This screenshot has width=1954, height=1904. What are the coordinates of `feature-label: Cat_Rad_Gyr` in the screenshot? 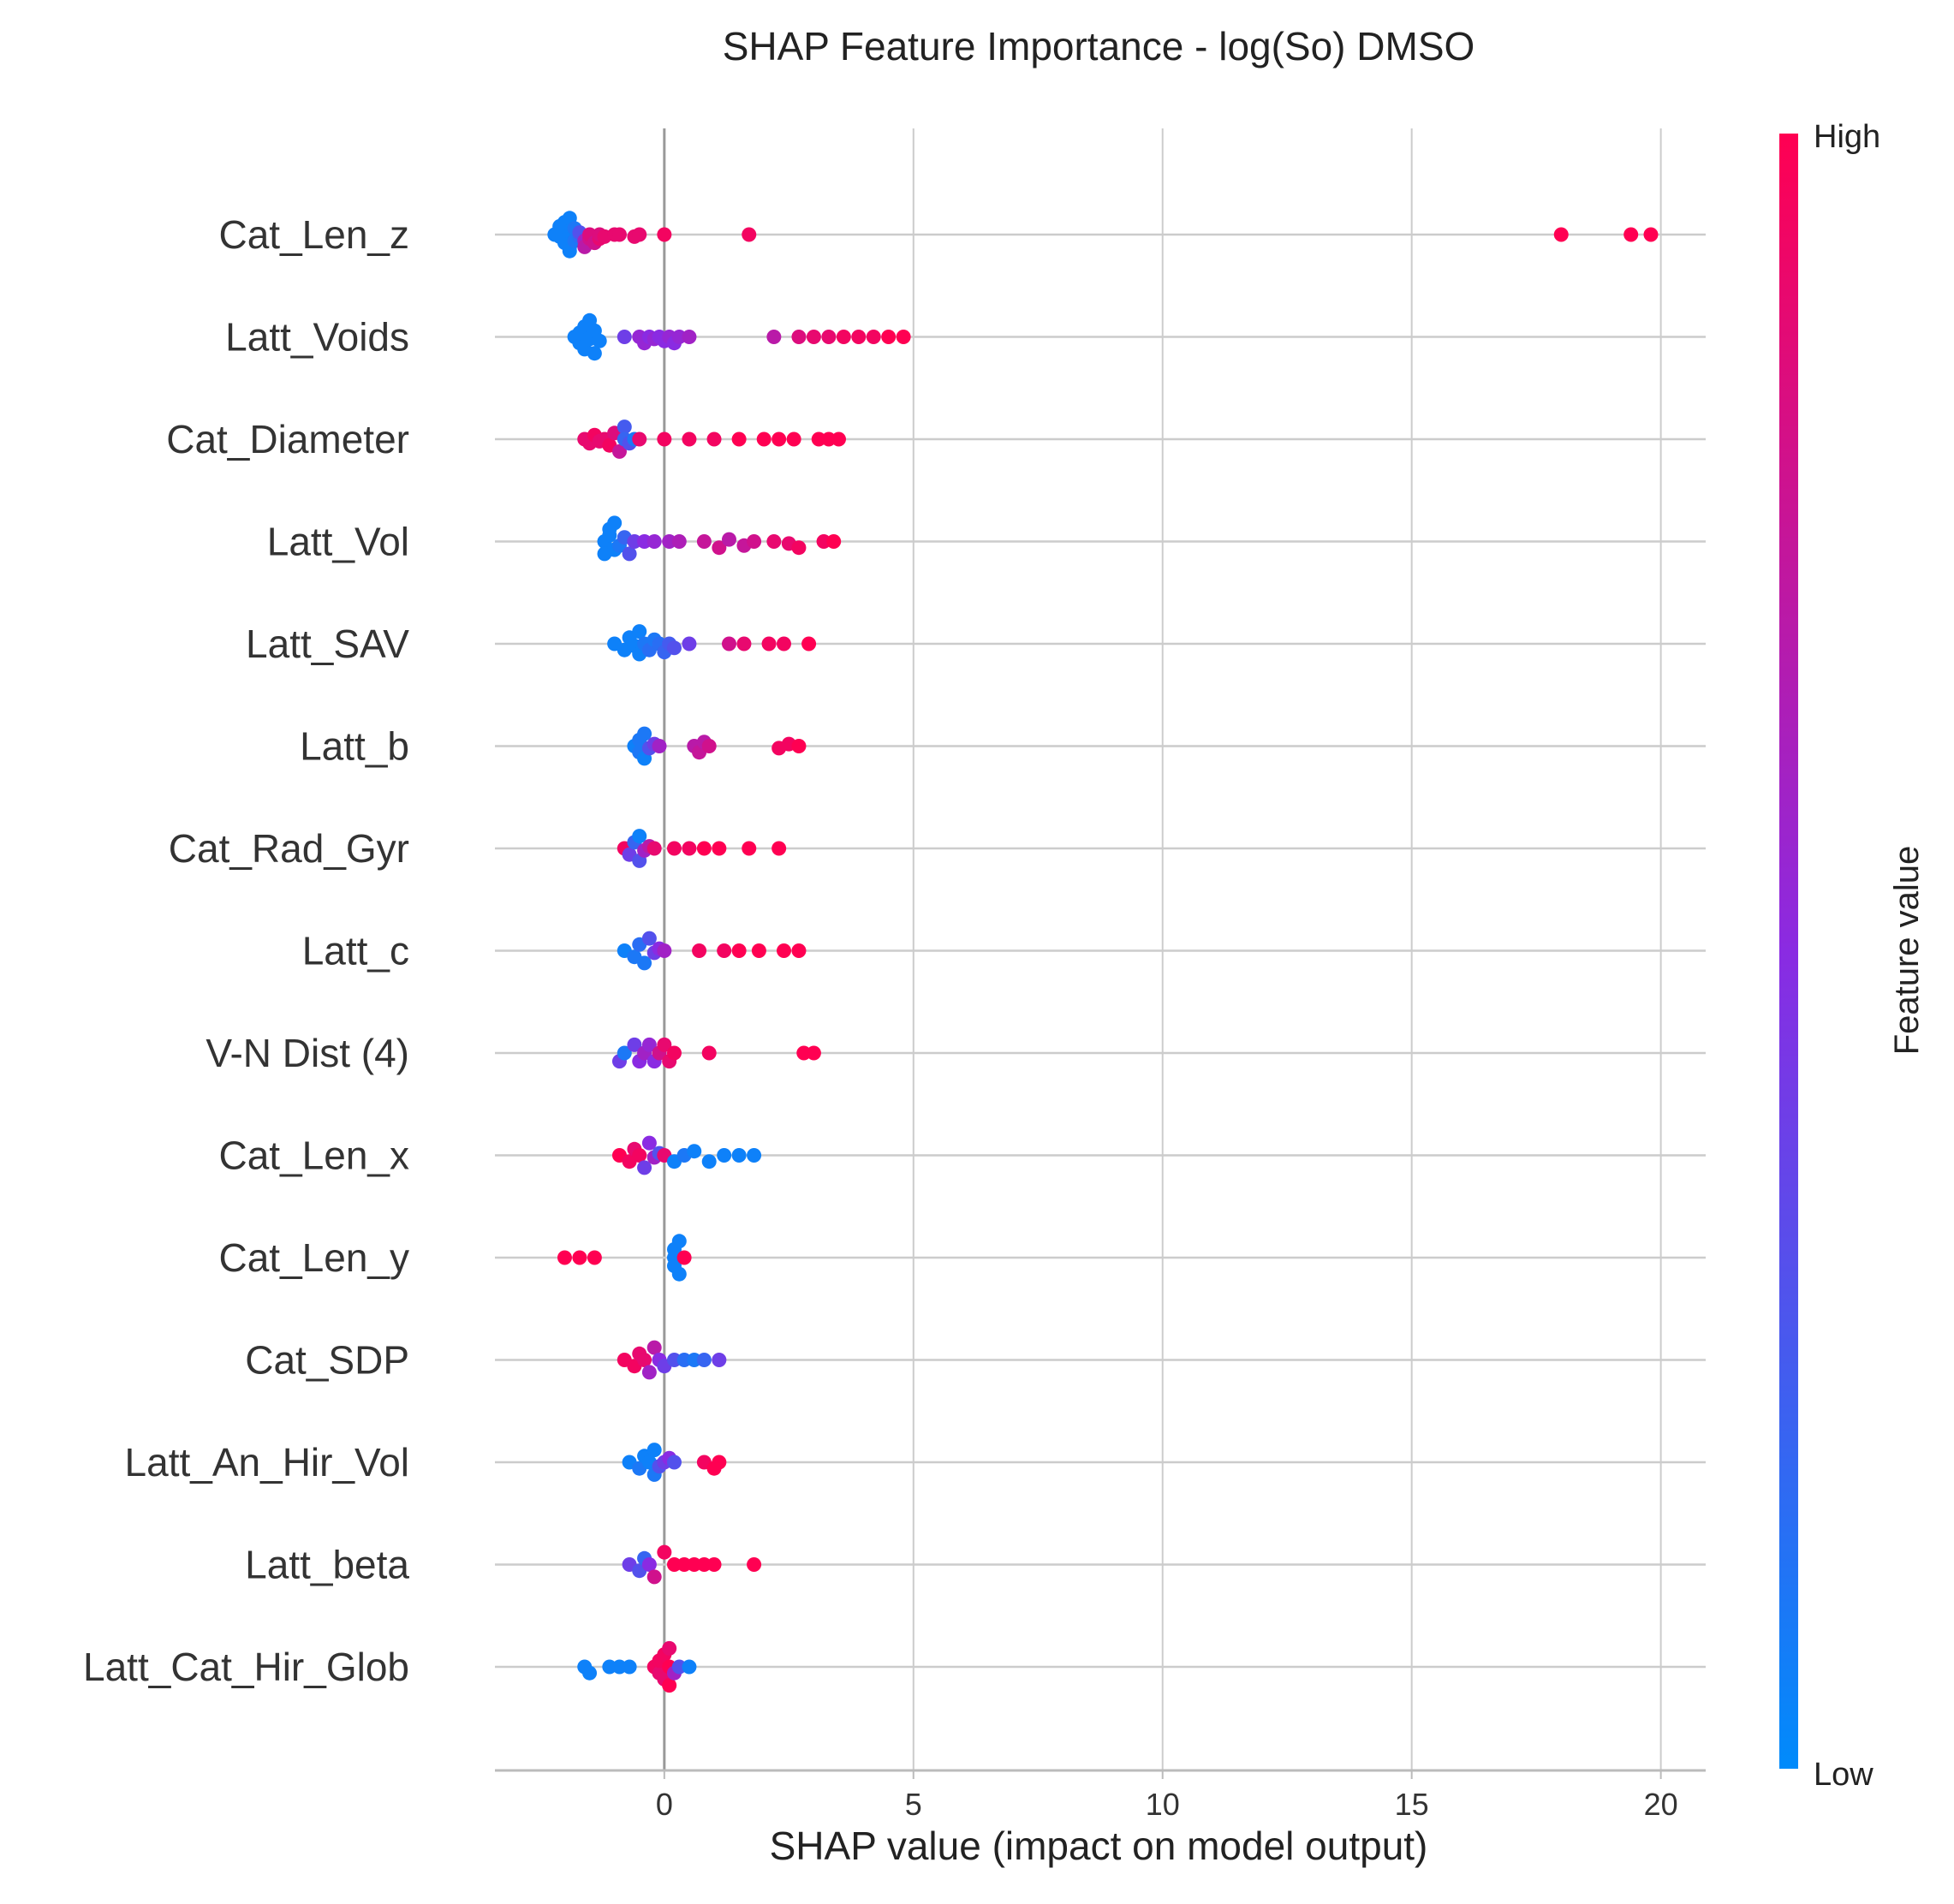 It's located at (289, 849).